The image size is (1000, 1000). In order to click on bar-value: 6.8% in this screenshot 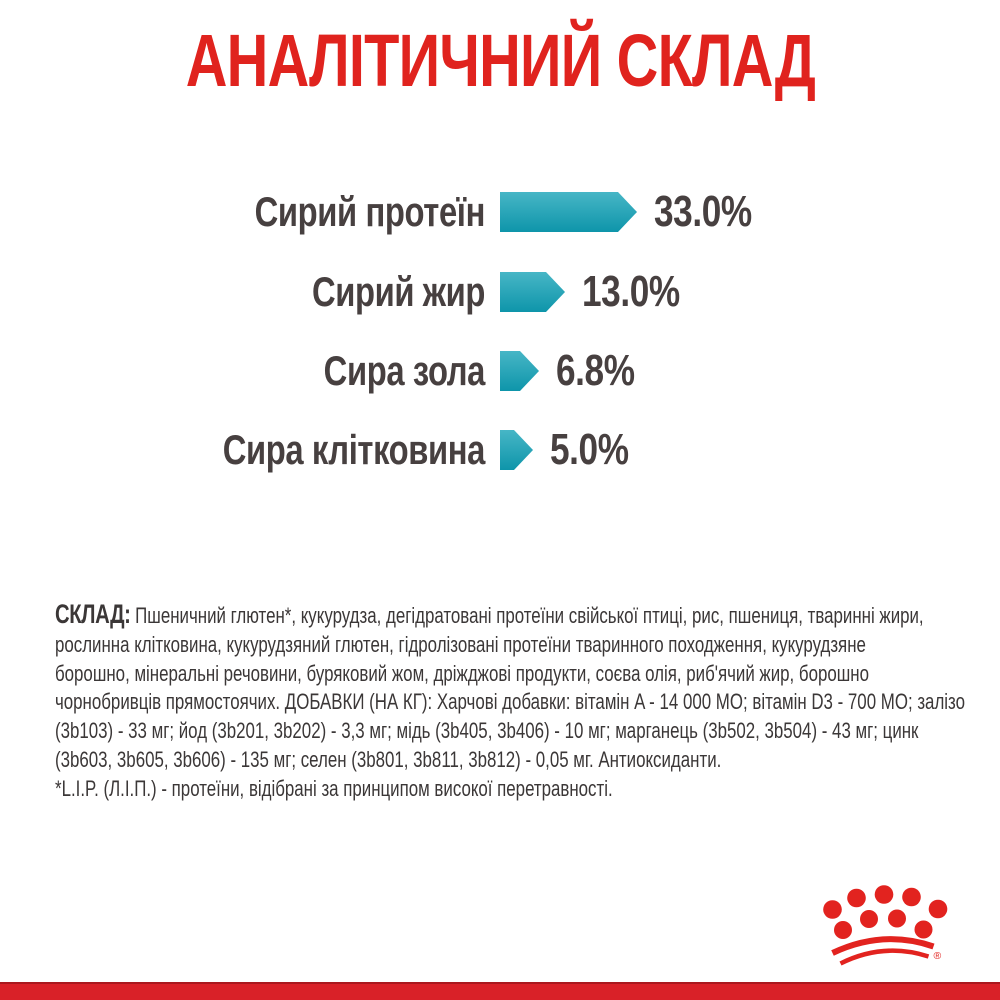, I will do `click(595, 370)`.